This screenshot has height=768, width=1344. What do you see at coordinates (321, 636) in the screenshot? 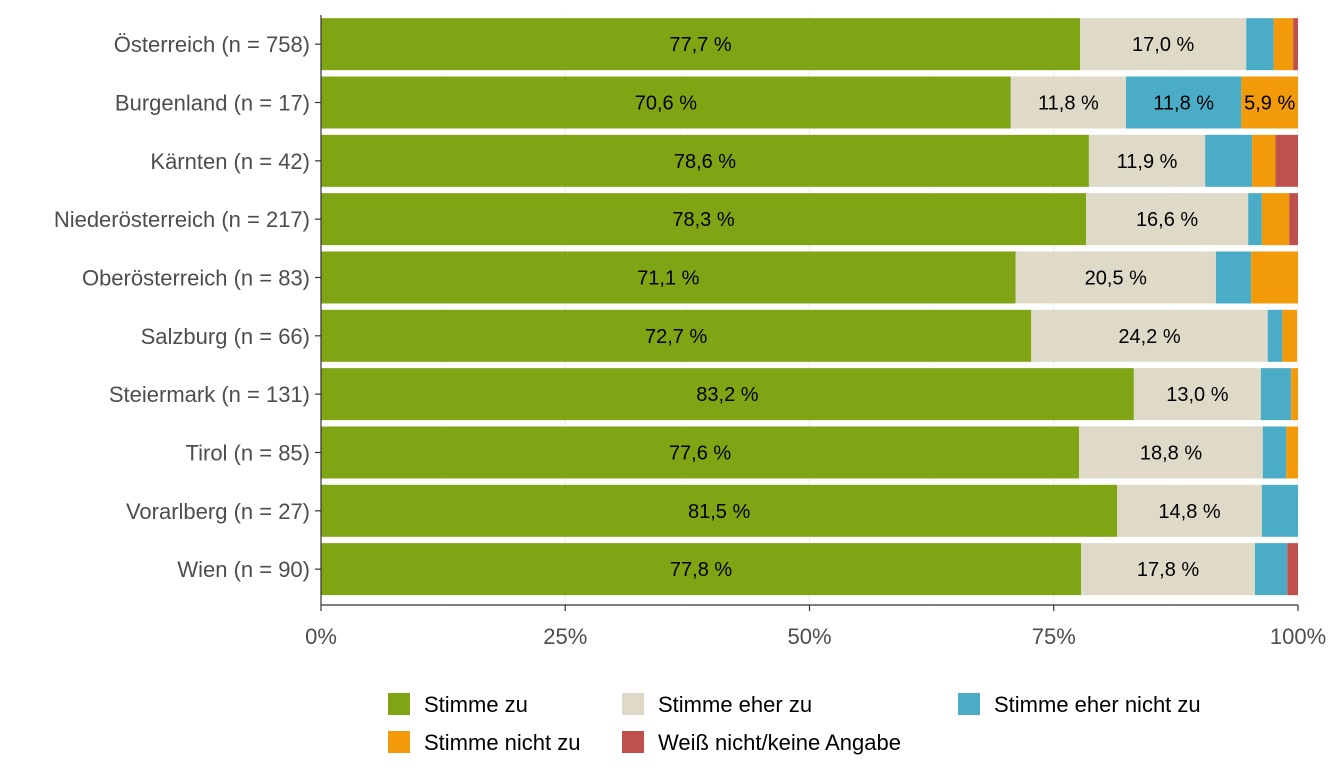
I see `x-tick-label: 0%` at bounding box center [321, 636].